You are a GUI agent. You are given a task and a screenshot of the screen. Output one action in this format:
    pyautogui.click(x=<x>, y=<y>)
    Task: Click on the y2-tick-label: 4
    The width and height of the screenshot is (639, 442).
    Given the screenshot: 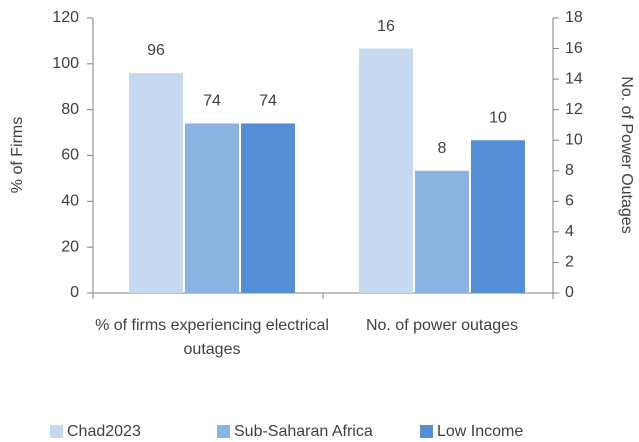 What is the action you would take?
    pyautogui.click(x=569, y=231)
    